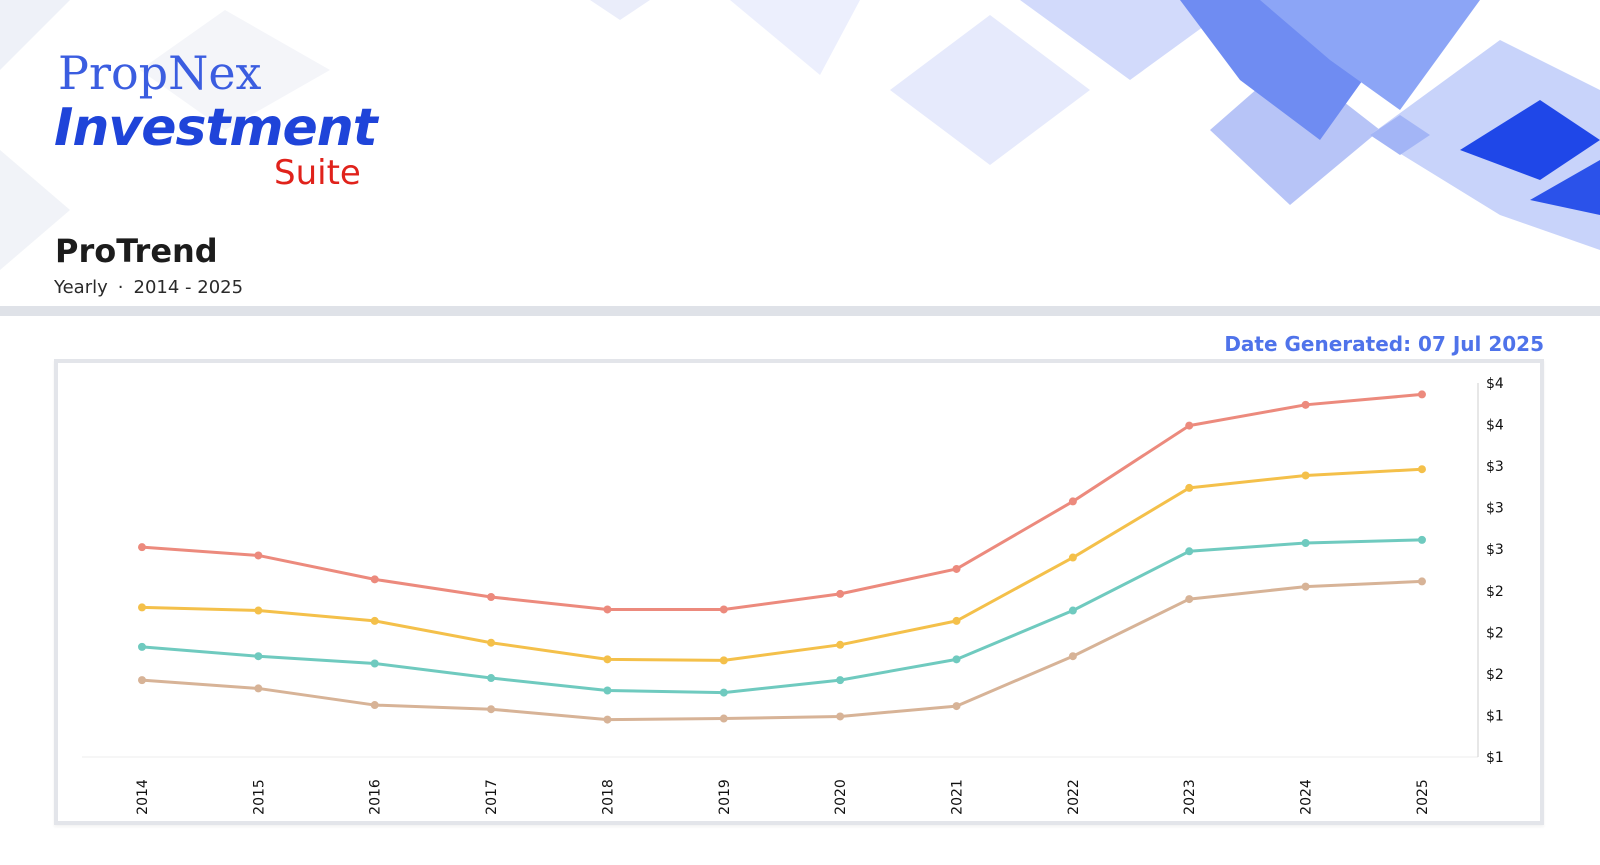  What do you see at coordinates (1384, 344) in the screenshot?
I see `date-generated: Date Generated: 07 Jul 2025` at bounding box center [1384, 344].